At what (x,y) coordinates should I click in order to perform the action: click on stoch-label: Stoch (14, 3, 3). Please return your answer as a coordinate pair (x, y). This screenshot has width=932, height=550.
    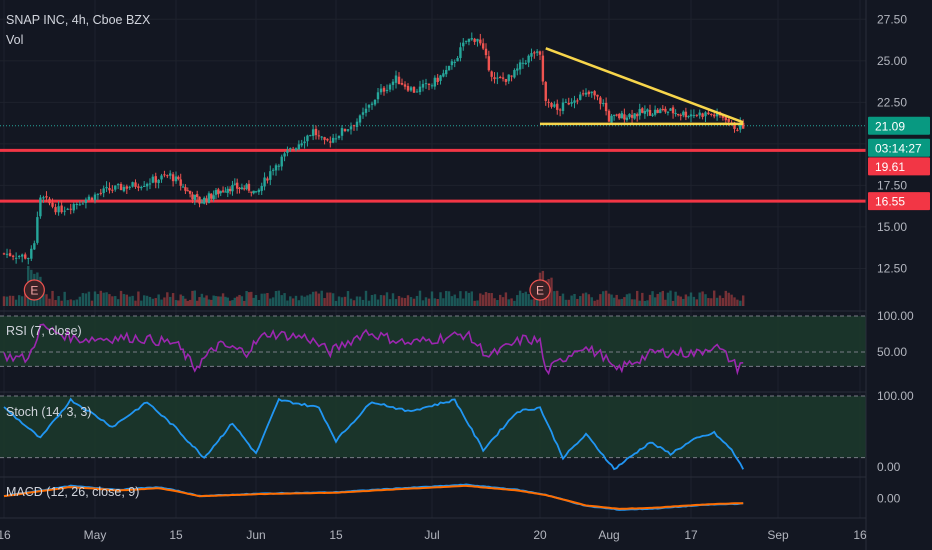
    Looking at the image, I should click on (48, 412).